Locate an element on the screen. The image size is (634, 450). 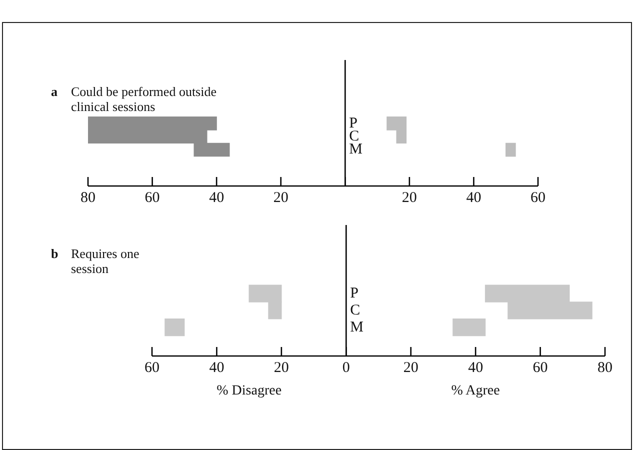
text: % Disagree is located at coordinates (249, 391).